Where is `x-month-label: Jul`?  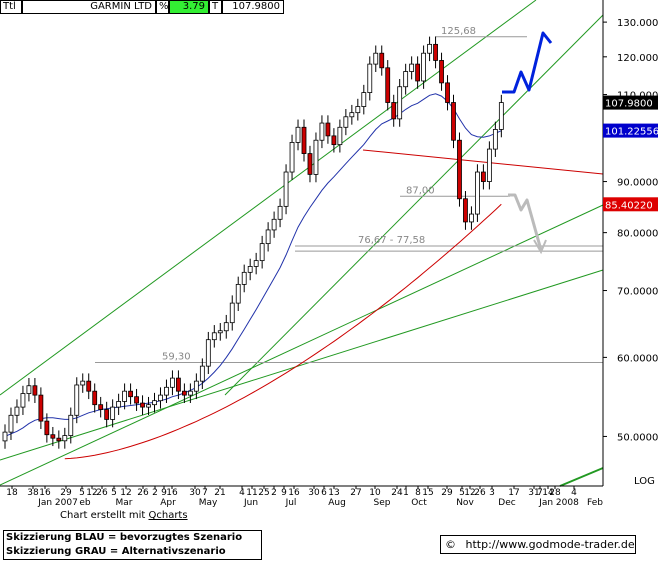
x-month-label: Jul is located at coordinates (291, 503).